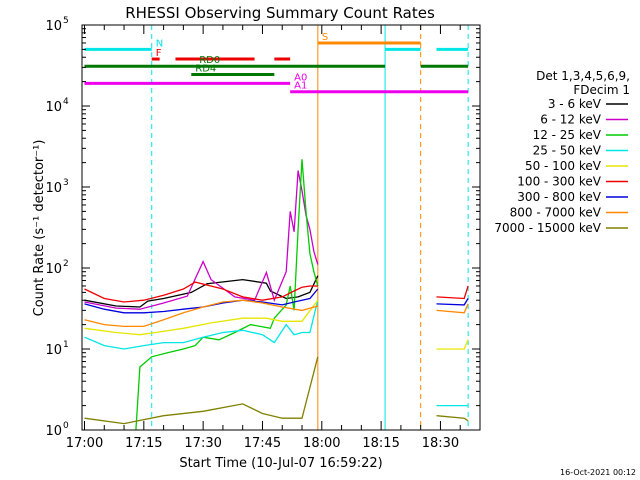 This screenshot has width=640, height=480. I want to click on legend-label-12-25-kev: 12 - 25 keV, so click(567, 135).